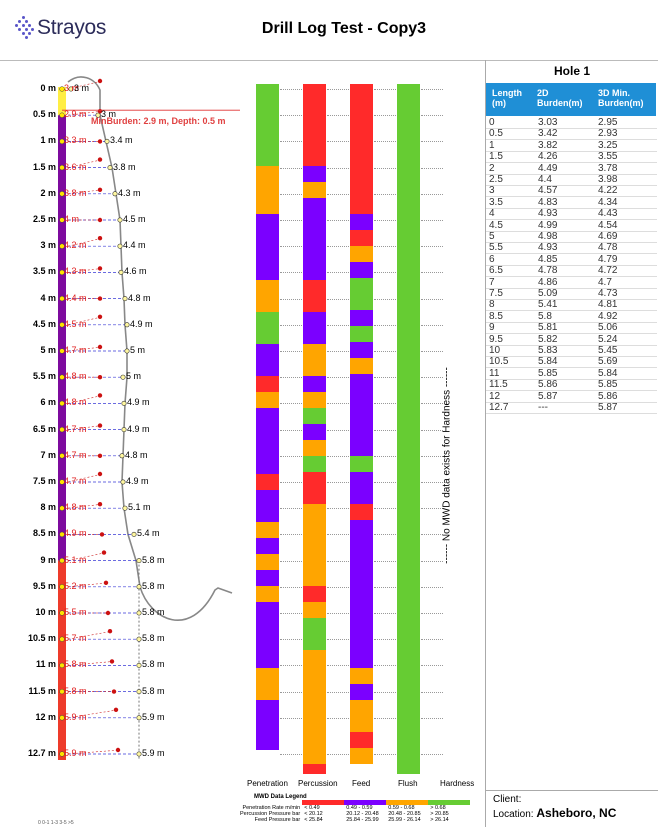 This screenshot has width=658, height=827. I want to click on table-cell: ---, so click(543, 407).